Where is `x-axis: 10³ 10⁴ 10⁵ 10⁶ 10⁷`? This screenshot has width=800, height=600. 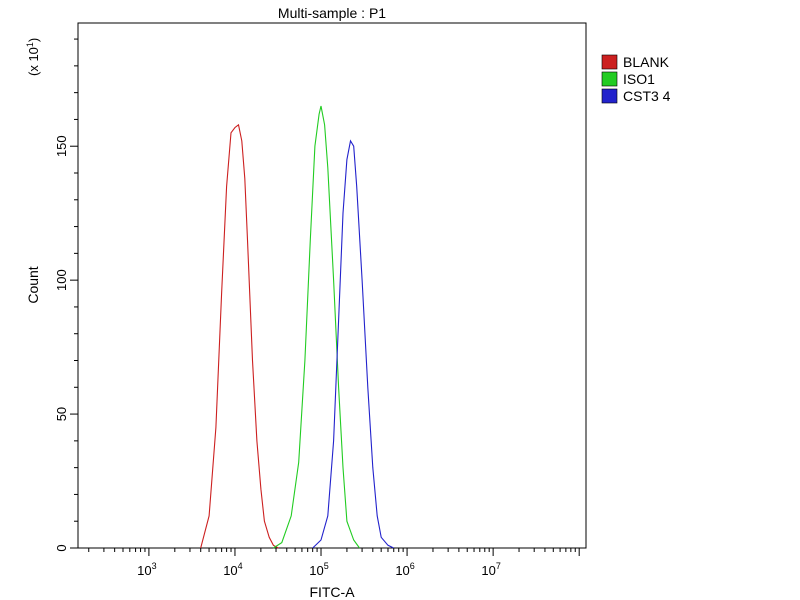
x-axis: 10³ 10⁴ 10⁵ 10⁶ 10⁷ is located at coordinates (334, 563).